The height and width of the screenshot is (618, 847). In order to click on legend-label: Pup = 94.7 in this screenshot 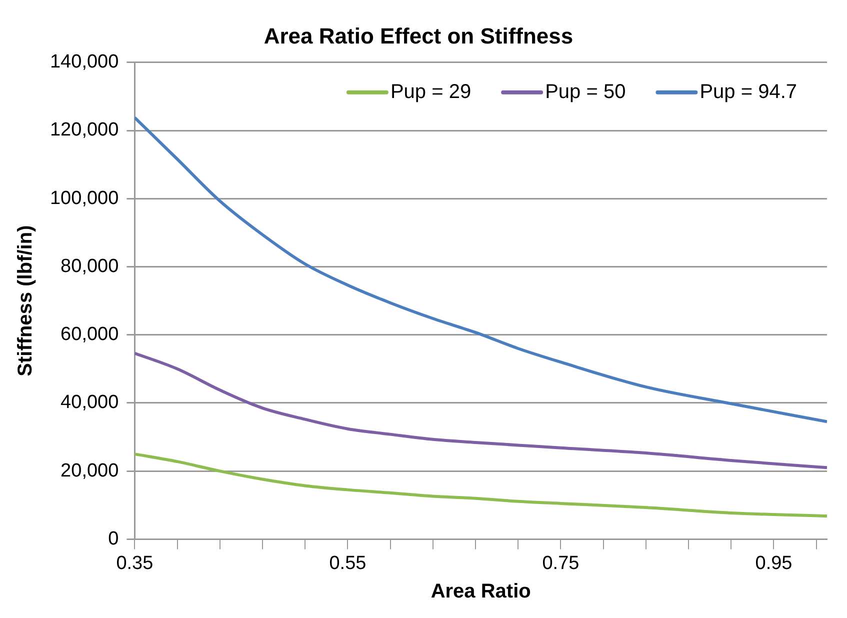, I will do `click(749, 91)`.